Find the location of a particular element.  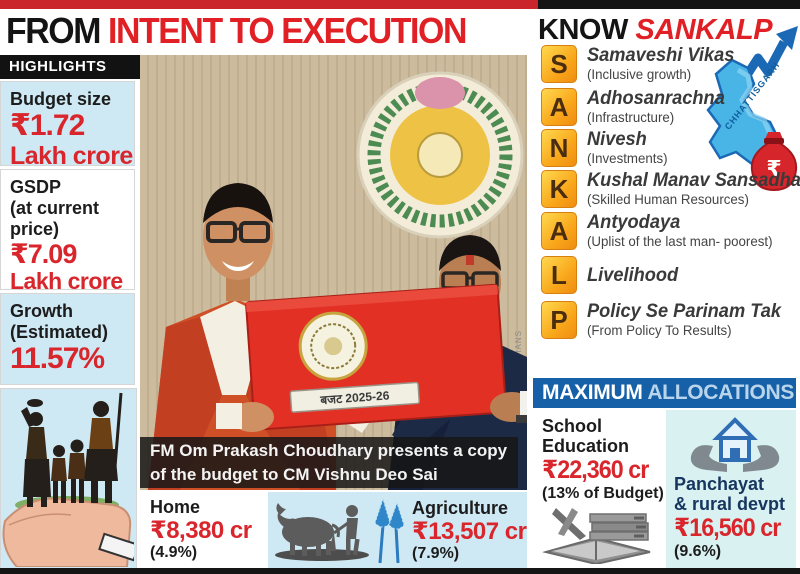

family-on-hand-icon is located at coordinates (71, 480).